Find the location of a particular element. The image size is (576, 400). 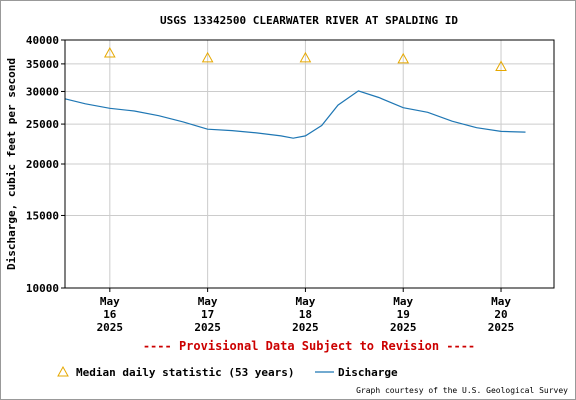

legend-median-label: Median daily statistic (53 years) is located at coordinates (185, 372).